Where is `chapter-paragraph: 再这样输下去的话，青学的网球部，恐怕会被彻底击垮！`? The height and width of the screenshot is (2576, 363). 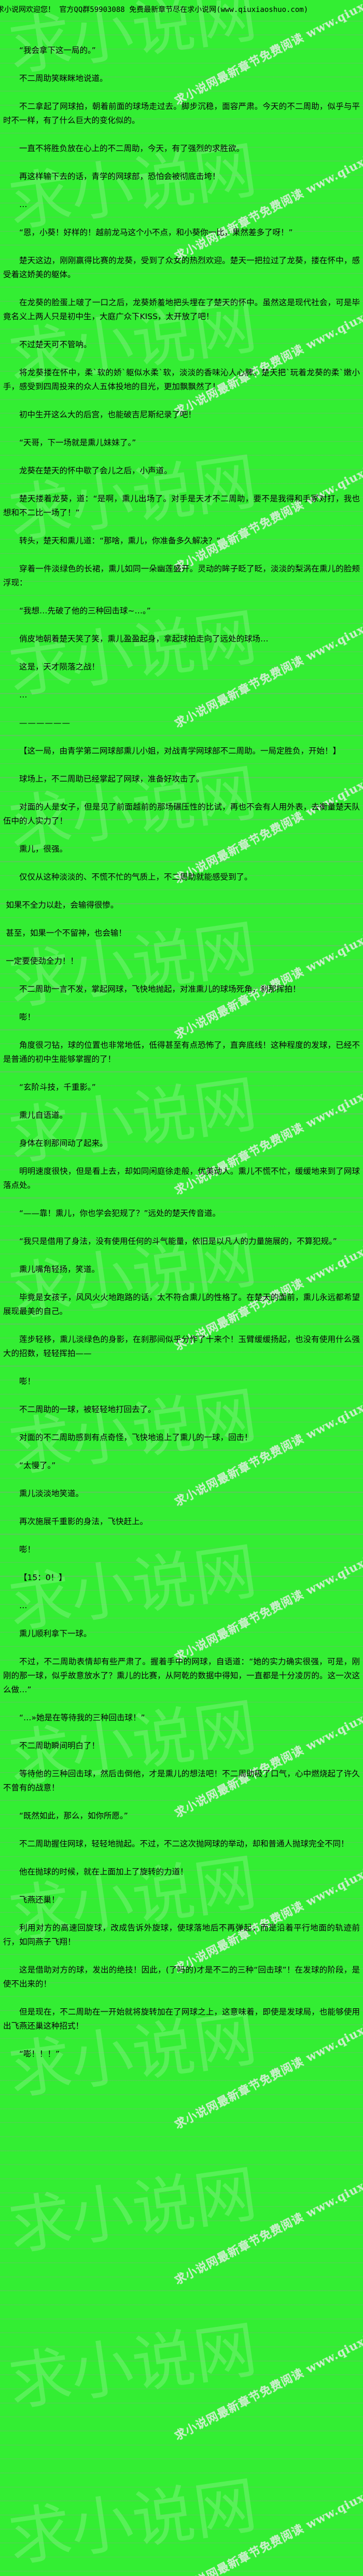 chapter-paragraph: 再这样输下去的话，青学的网球部，恐怕会被彻底击垮！ is located at coordinates (119, 176).